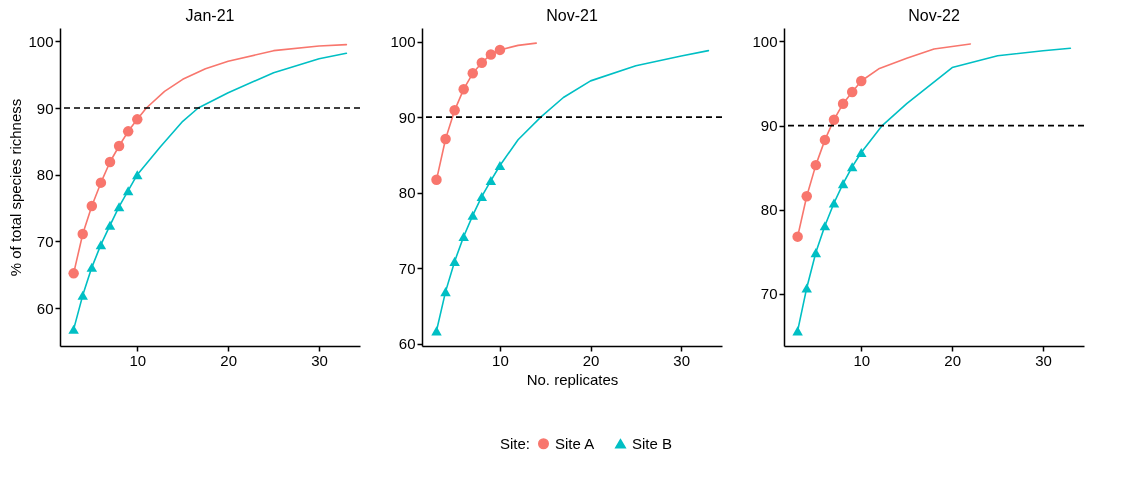  I want to click on chart-title: Jan-21, so click(210, 15).